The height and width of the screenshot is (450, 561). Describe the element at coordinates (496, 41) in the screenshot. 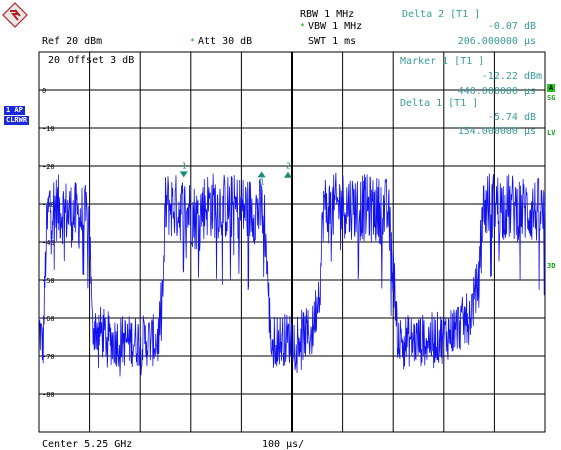

I see `delta2-time: 206.000000 µs` at that location.